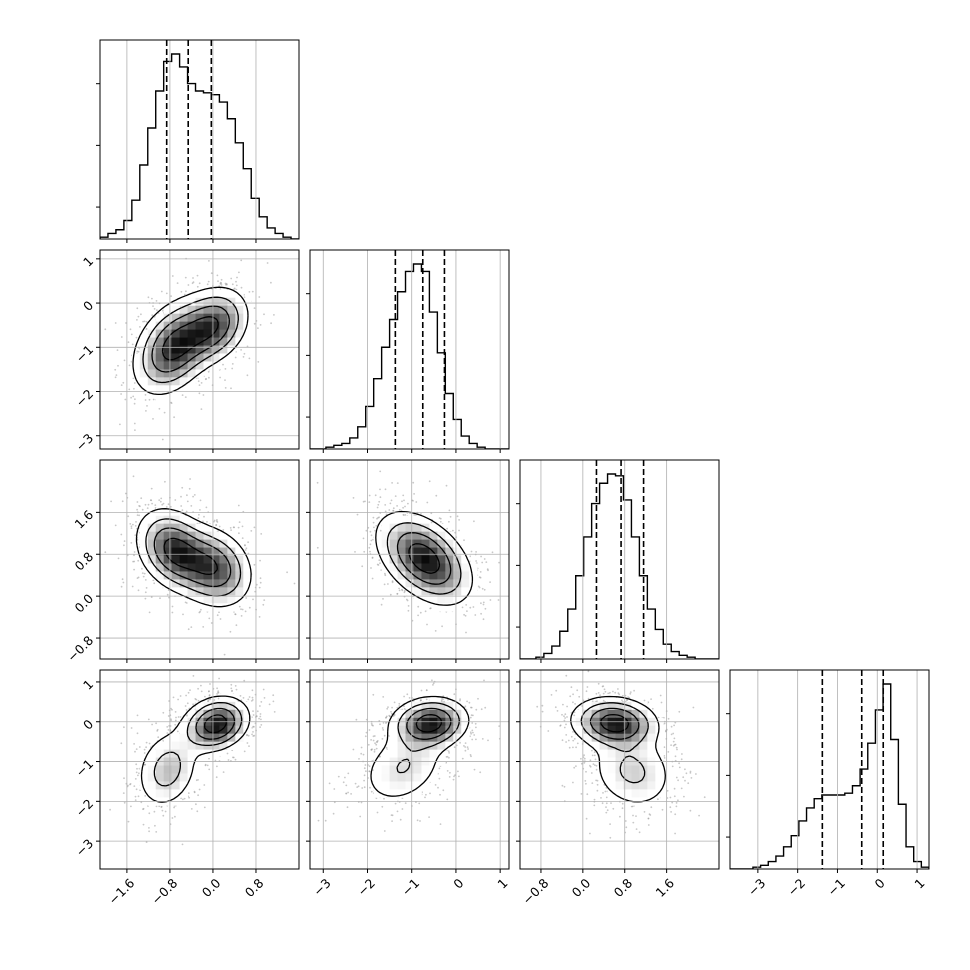 This screenshot has width=970, height=970. I want to click on density-fill, so click(425, 563).